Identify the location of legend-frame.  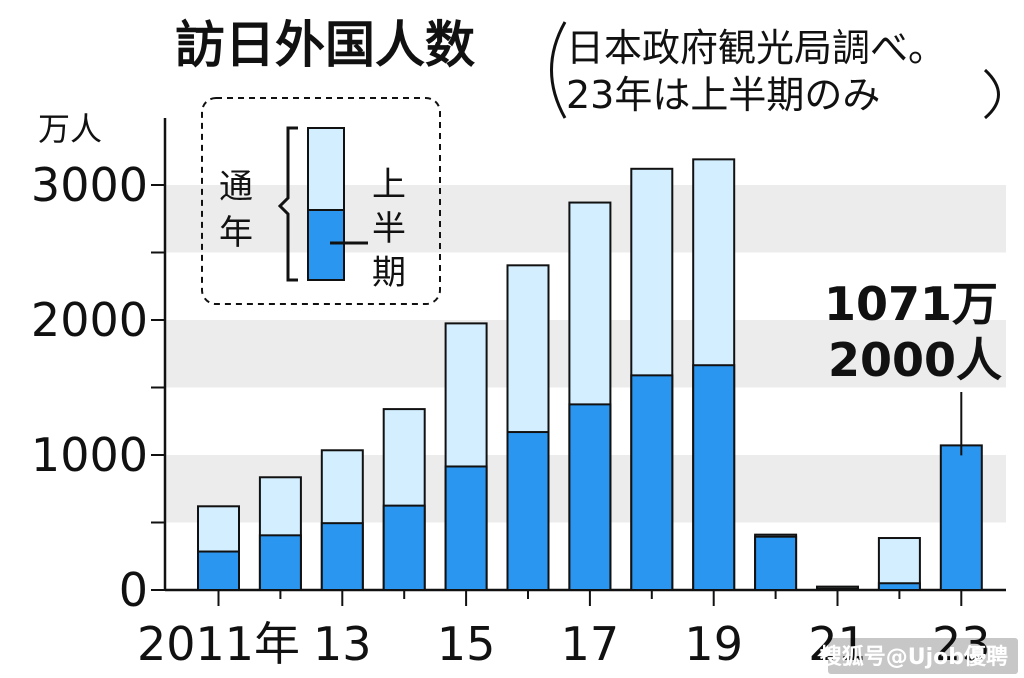
(321, 201).